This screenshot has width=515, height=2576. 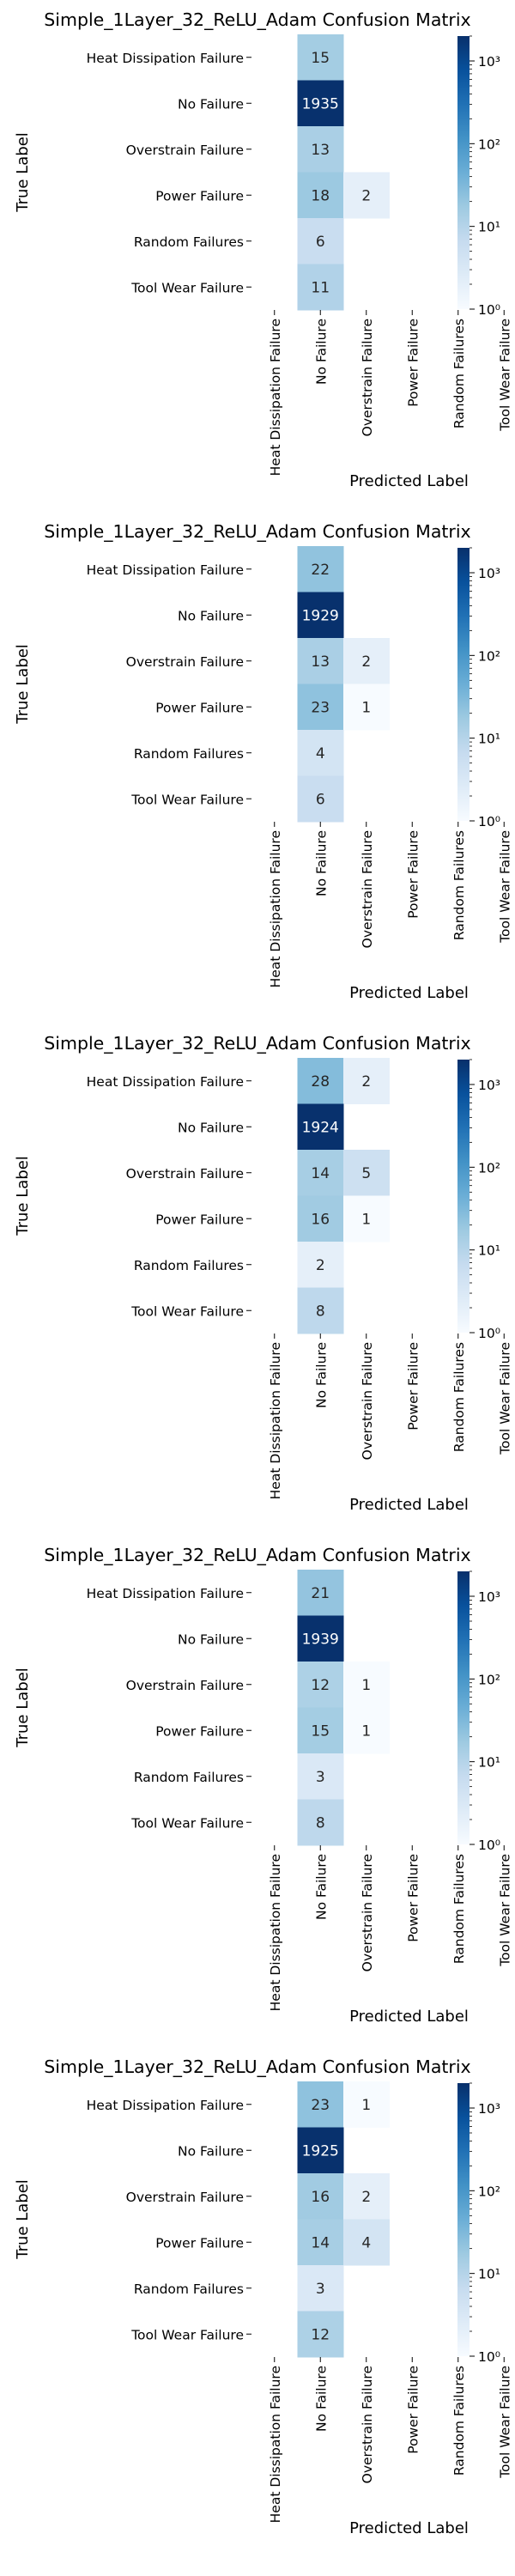 I want to click on cell-value-label: 18, so click(x=320, y=196).